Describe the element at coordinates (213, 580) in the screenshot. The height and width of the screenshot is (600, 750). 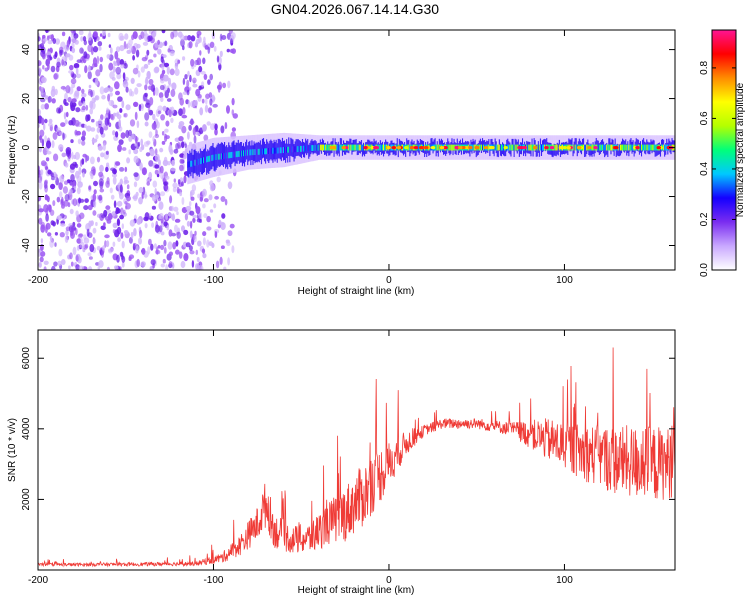
I see `snr-x-tick-label: -100` at that location.